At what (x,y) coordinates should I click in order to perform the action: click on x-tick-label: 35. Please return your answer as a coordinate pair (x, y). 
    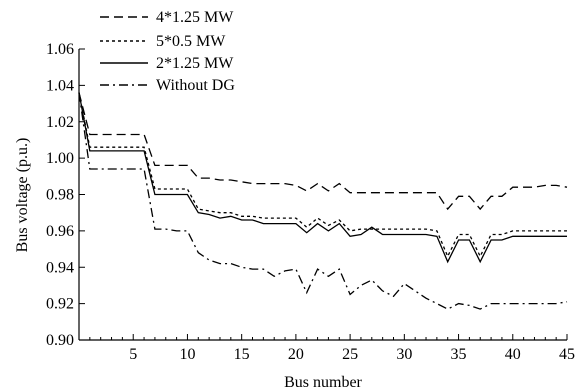
    Looking at the image, I should click on (459, 354).